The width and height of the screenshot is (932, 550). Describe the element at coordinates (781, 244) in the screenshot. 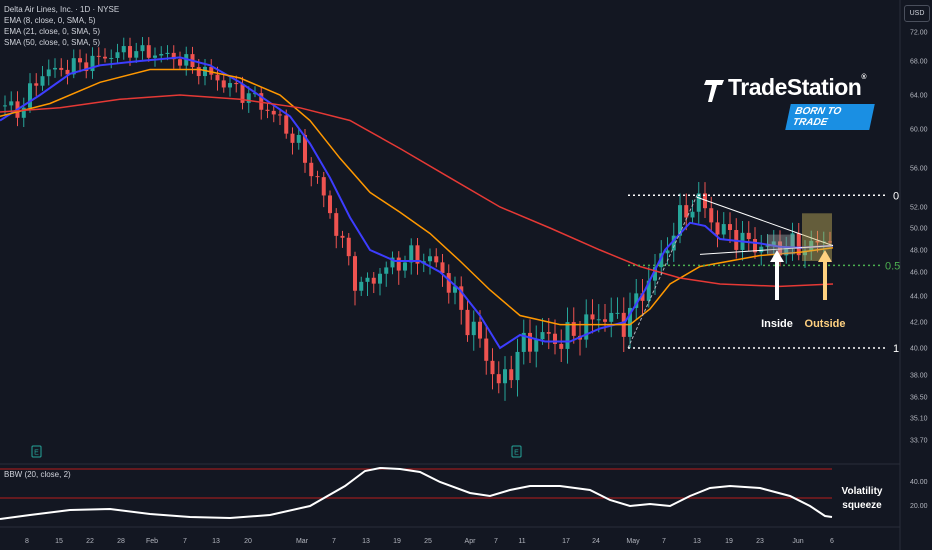

I see `inside-bar-box` at that location.